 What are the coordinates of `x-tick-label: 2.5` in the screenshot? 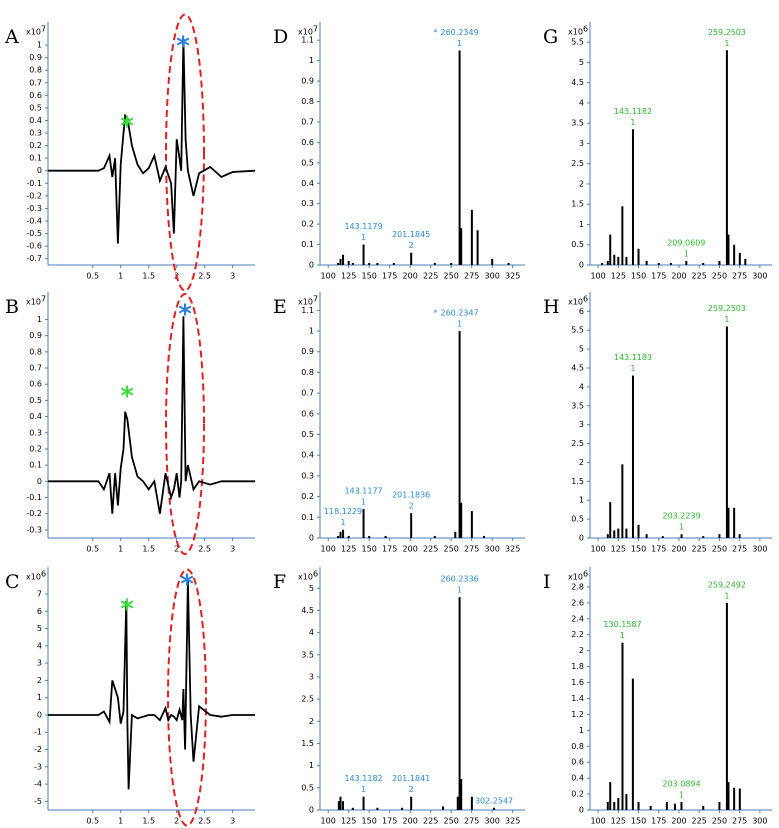 It's located at (204, 549).